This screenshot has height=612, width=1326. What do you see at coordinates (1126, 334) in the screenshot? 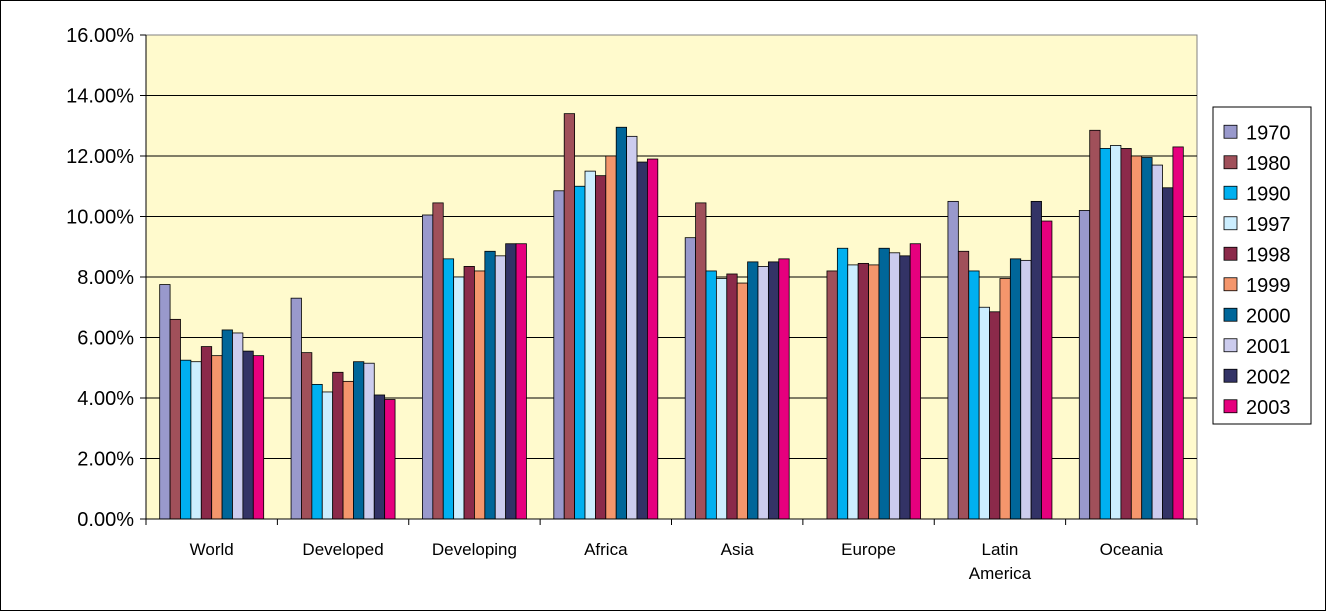
I see `bar-oceania-1998` at bounding box center [1126, 334].